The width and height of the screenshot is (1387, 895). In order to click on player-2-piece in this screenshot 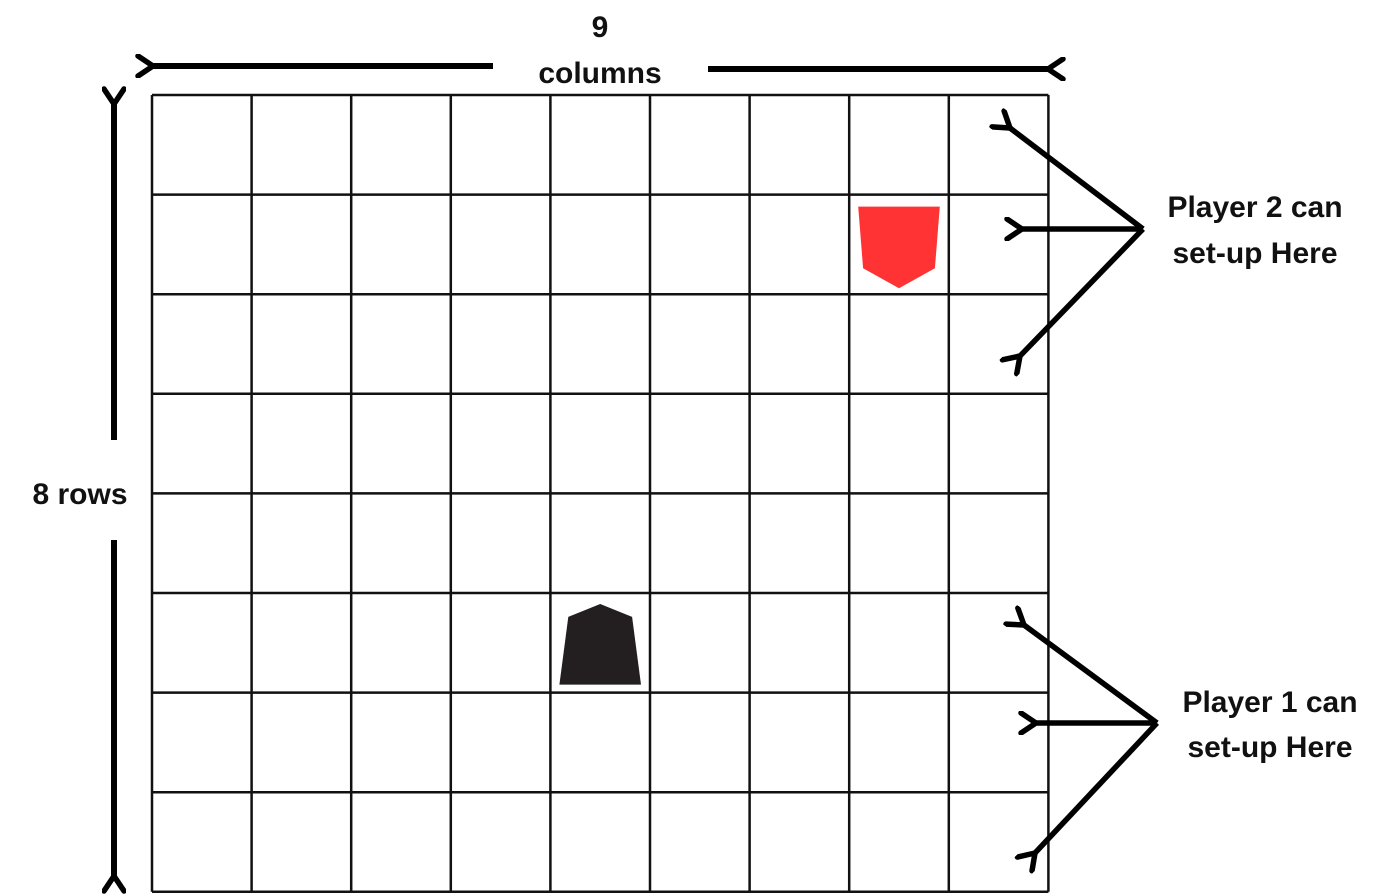, I will do `click(899, 247)`.